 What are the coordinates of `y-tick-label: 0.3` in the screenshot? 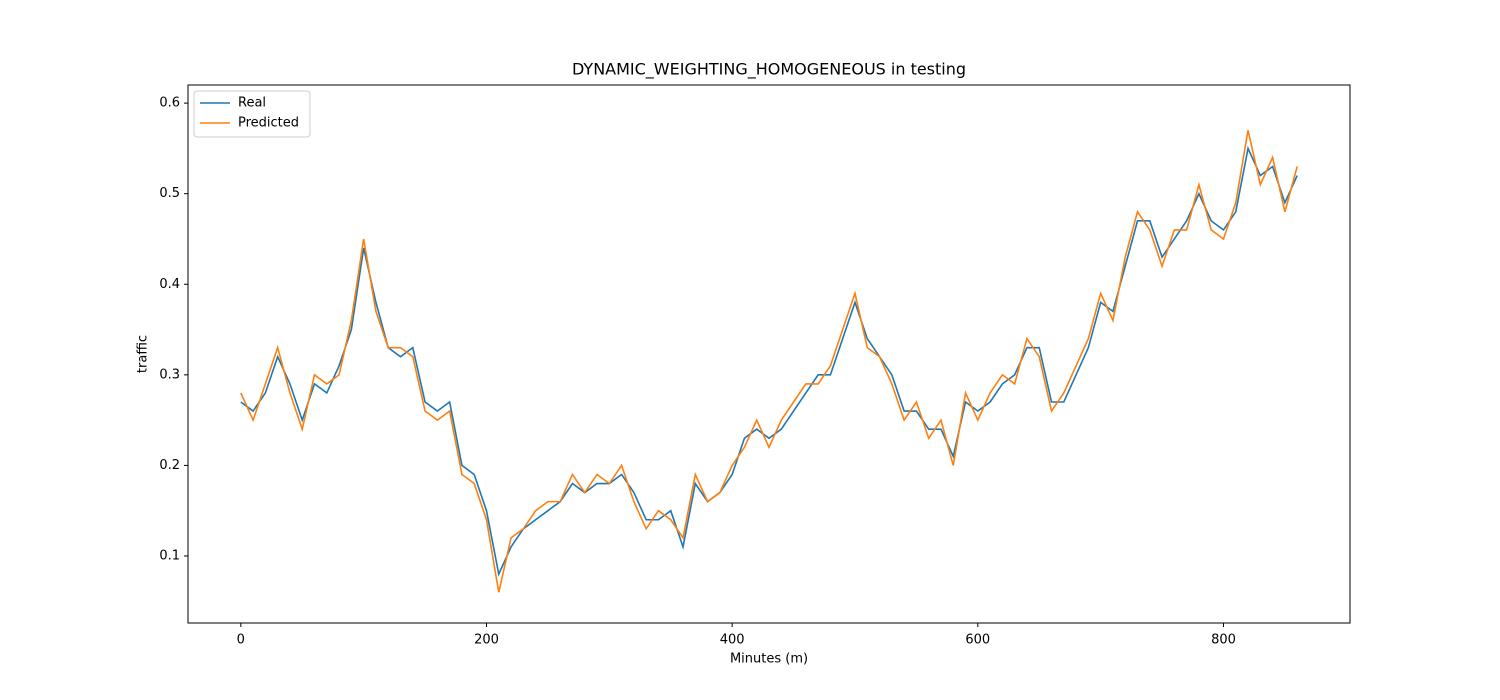 It's located at (169, 374).